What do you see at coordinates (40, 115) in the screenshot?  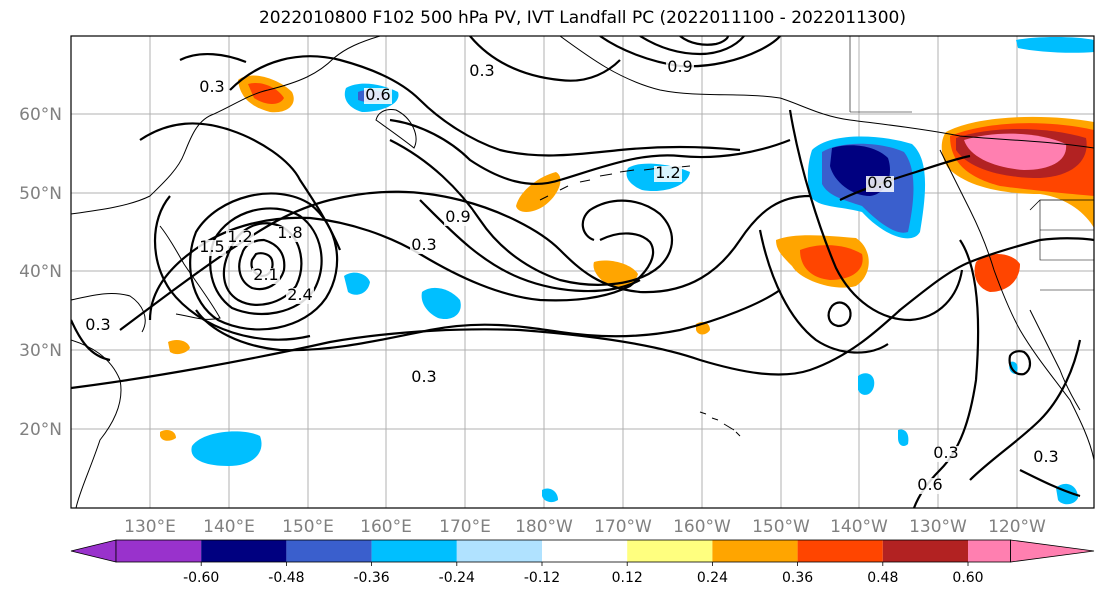 I see `latitude-label: 60°N` at bounding box center [40, 115].